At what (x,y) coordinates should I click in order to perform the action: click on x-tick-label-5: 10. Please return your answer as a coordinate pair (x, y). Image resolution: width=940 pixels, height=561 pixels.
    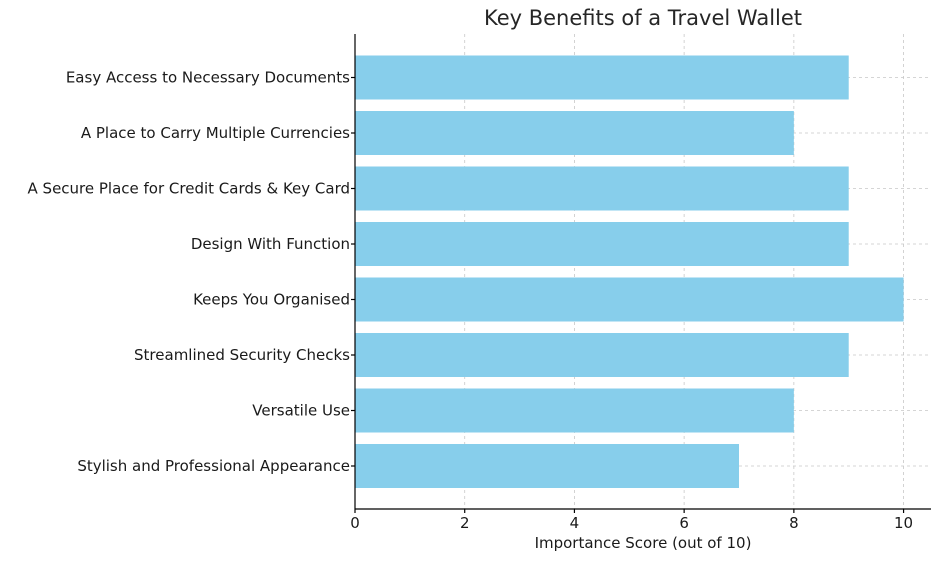
    Looking at the image, I should click on (903, 523).